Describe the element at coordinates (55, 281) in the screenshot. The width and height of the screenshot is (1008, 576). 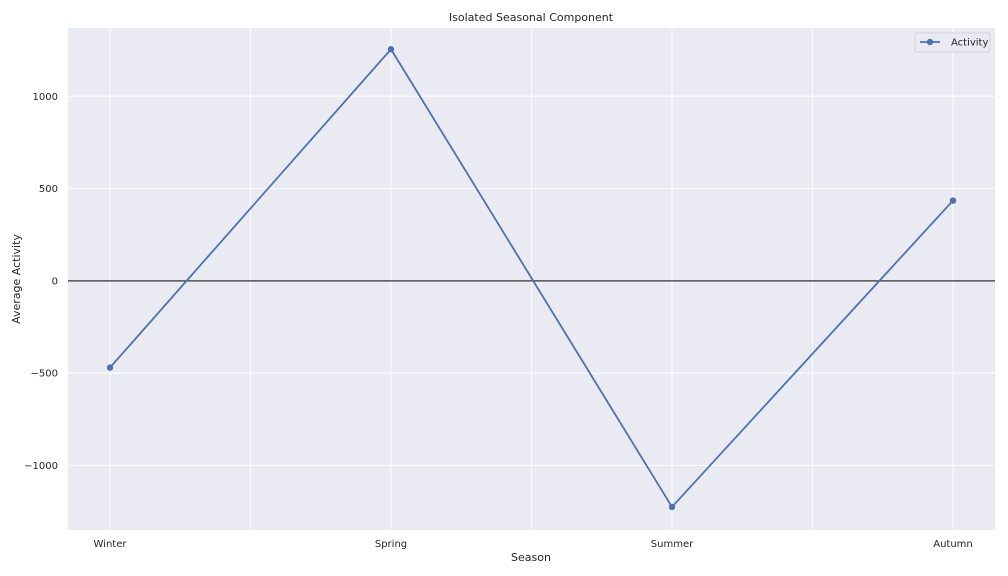
I see `y-tick-label: 0` at that location.